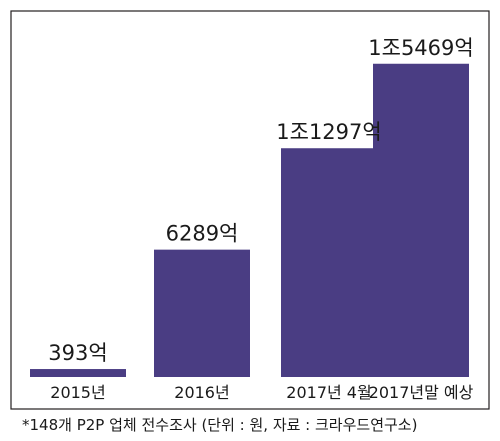 The width and height of the screenshot is (500, 441). I want to click on data-label-2: 1조1297억, so click(328, 132).